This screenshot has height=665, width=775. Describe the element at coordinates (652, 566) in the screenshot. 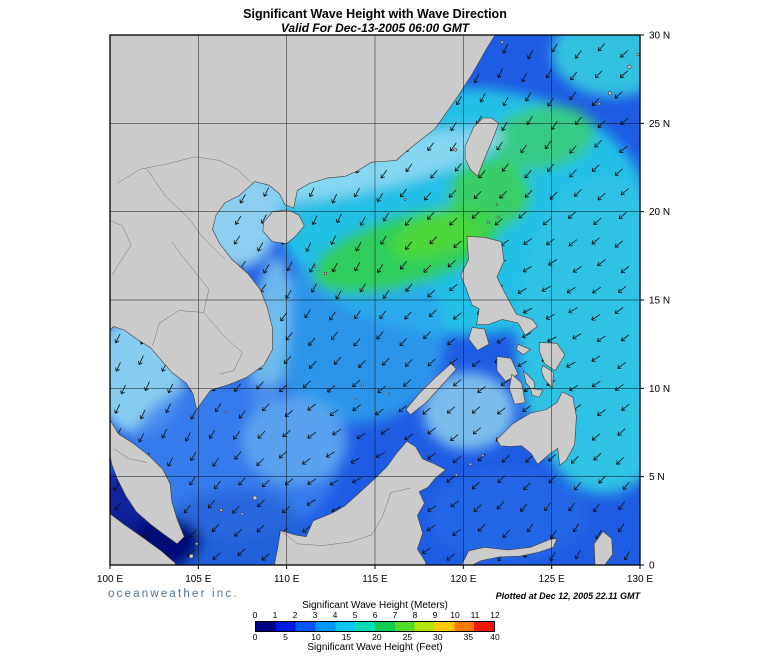

I see `latitude-tick-label: 0` at that location.